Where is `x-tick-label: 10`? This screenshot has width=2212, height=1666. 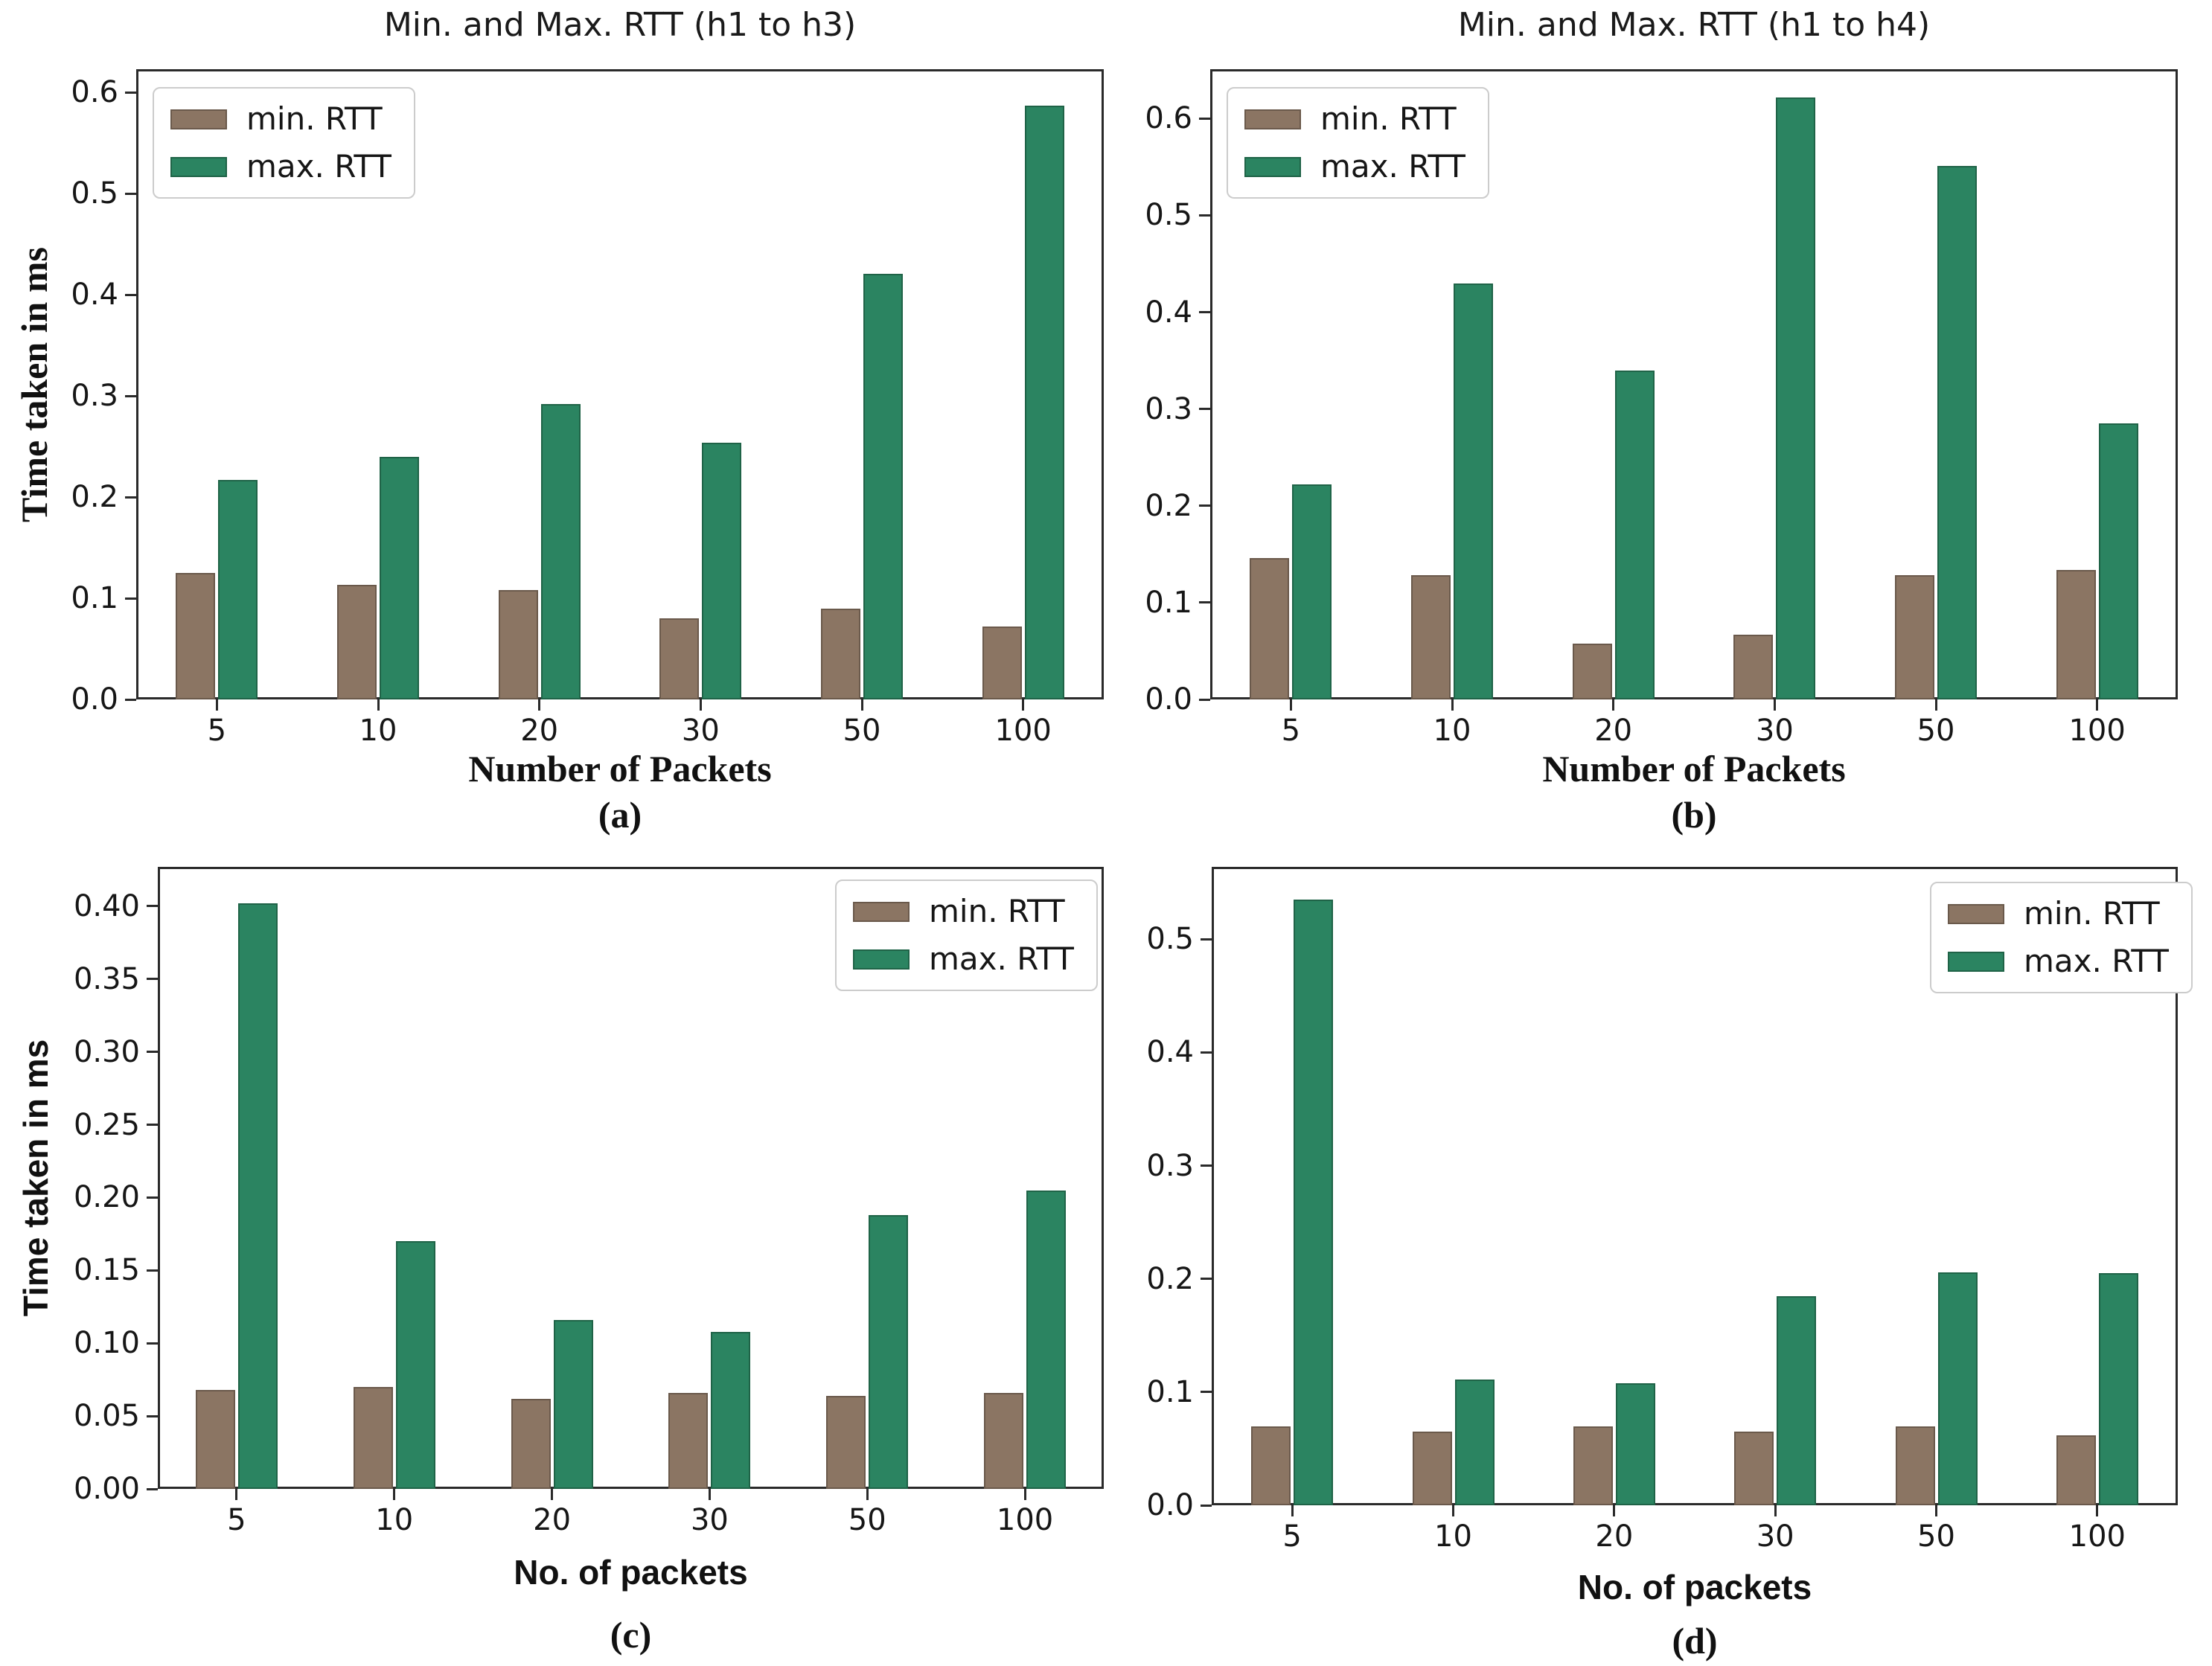 x-tick-label: 10 is located at coordinates (1453, 1536).